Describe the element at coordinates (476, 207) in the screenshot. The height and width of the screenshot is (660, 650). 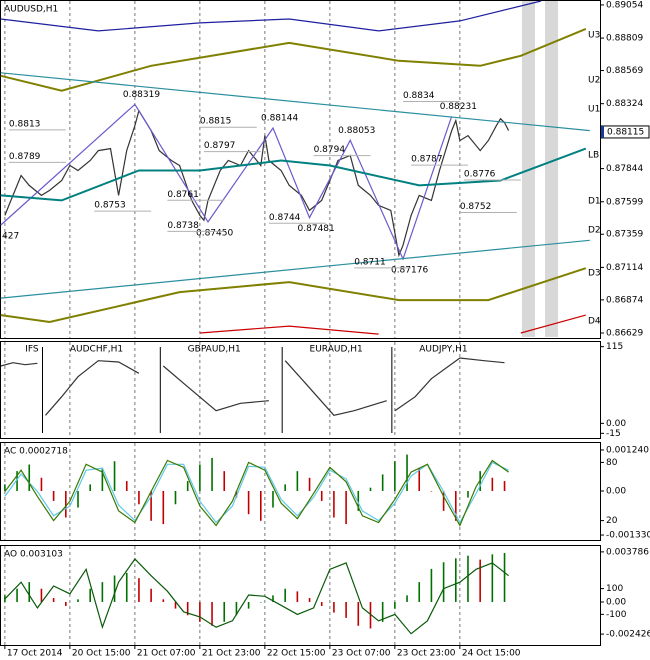
I see `level-value: 0.8752` at that location.